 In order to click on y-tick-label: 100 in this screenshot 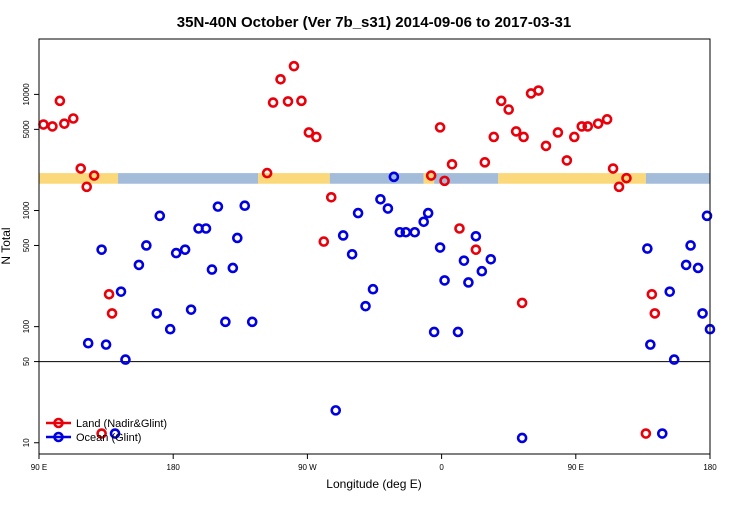, I will do `click(26, 326)`.